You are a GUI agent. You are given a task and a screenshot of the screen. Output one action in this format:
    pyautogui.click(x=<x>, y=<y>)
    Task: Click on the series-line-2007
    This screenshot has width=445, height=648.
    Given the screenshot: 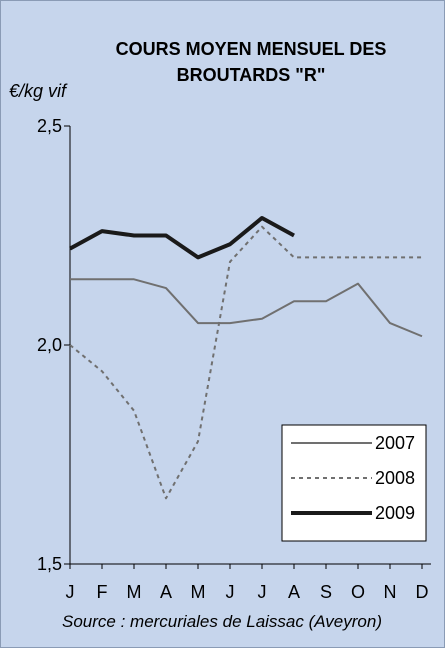 What is the action you would take?
    pyautogui.click(x=246, y=308)
    